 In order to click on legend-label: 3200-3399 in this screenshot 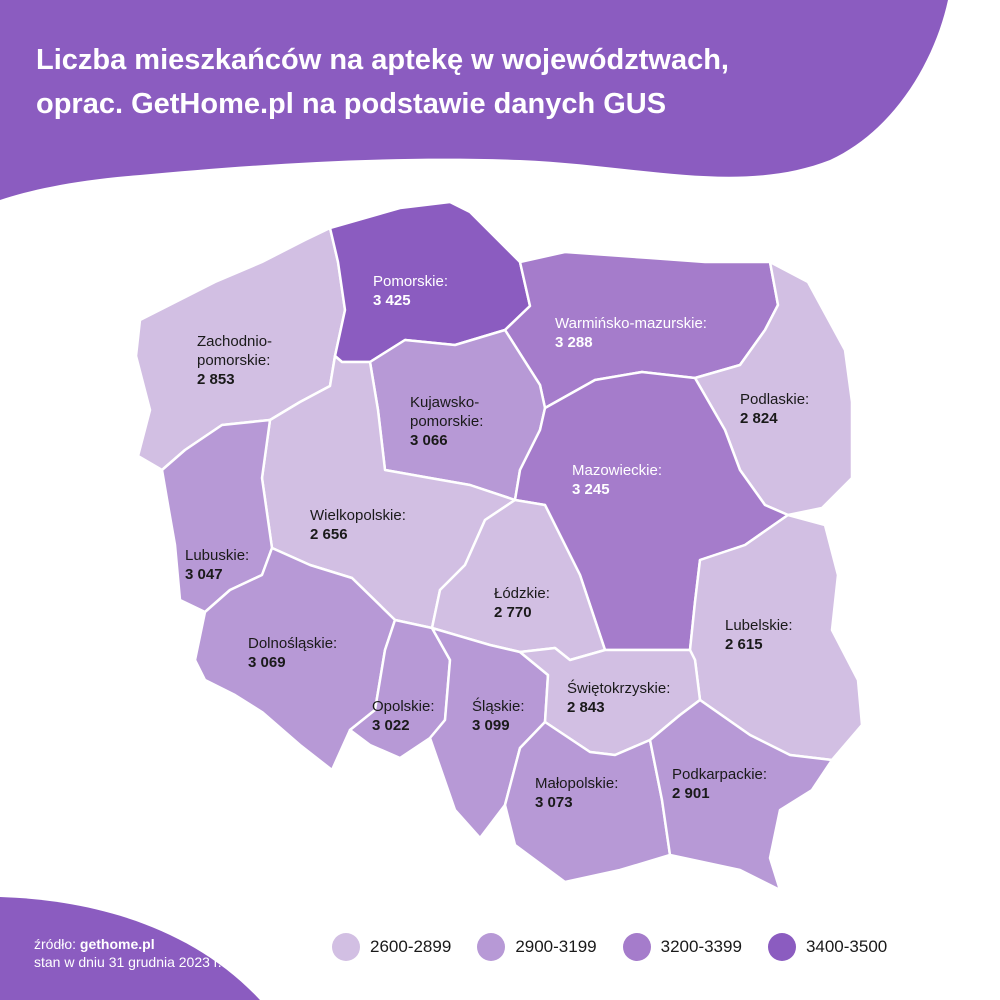, I will do `click(701, 946)`.